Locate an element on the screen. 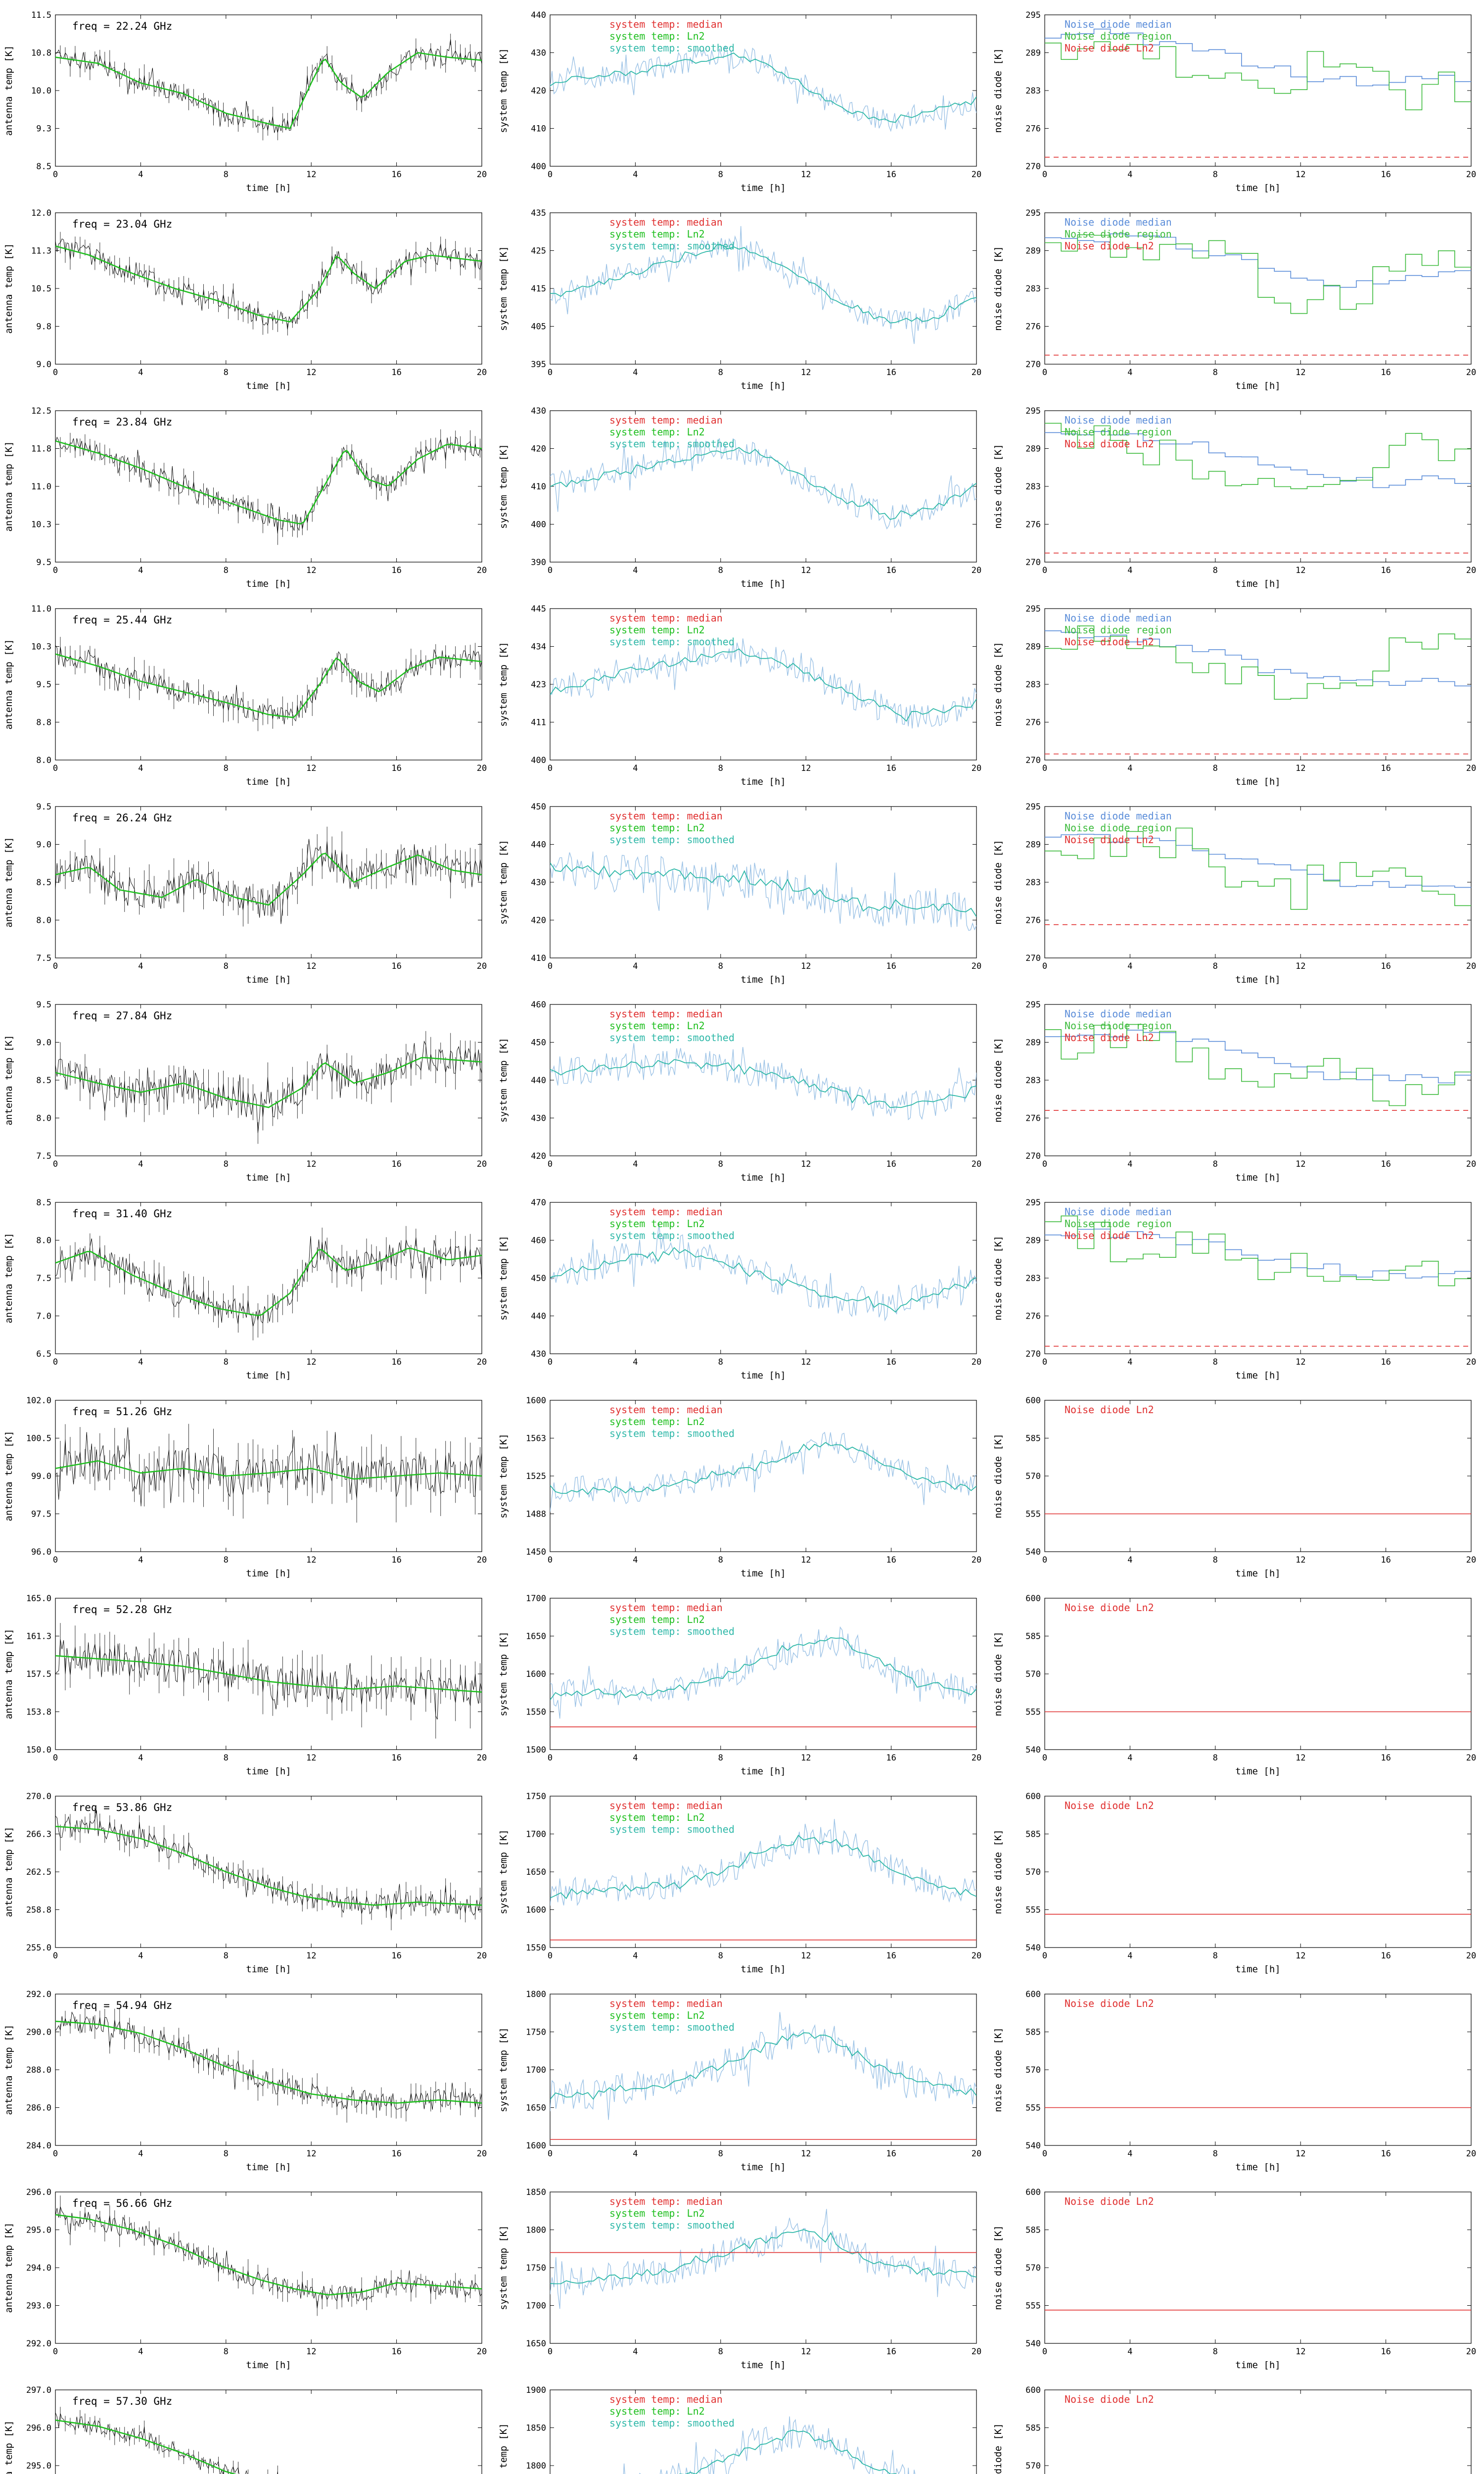  svg-text: 570 is located at coordinates (1033, 2466).